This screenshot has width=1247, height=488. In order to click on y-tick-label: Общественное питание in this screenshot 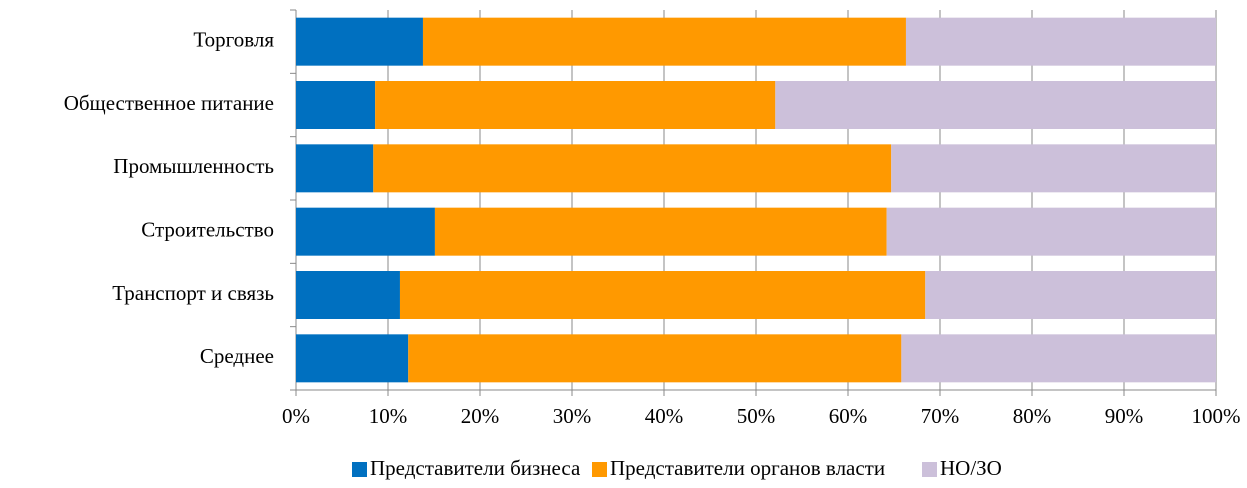, I will do `click(169, 103)`.